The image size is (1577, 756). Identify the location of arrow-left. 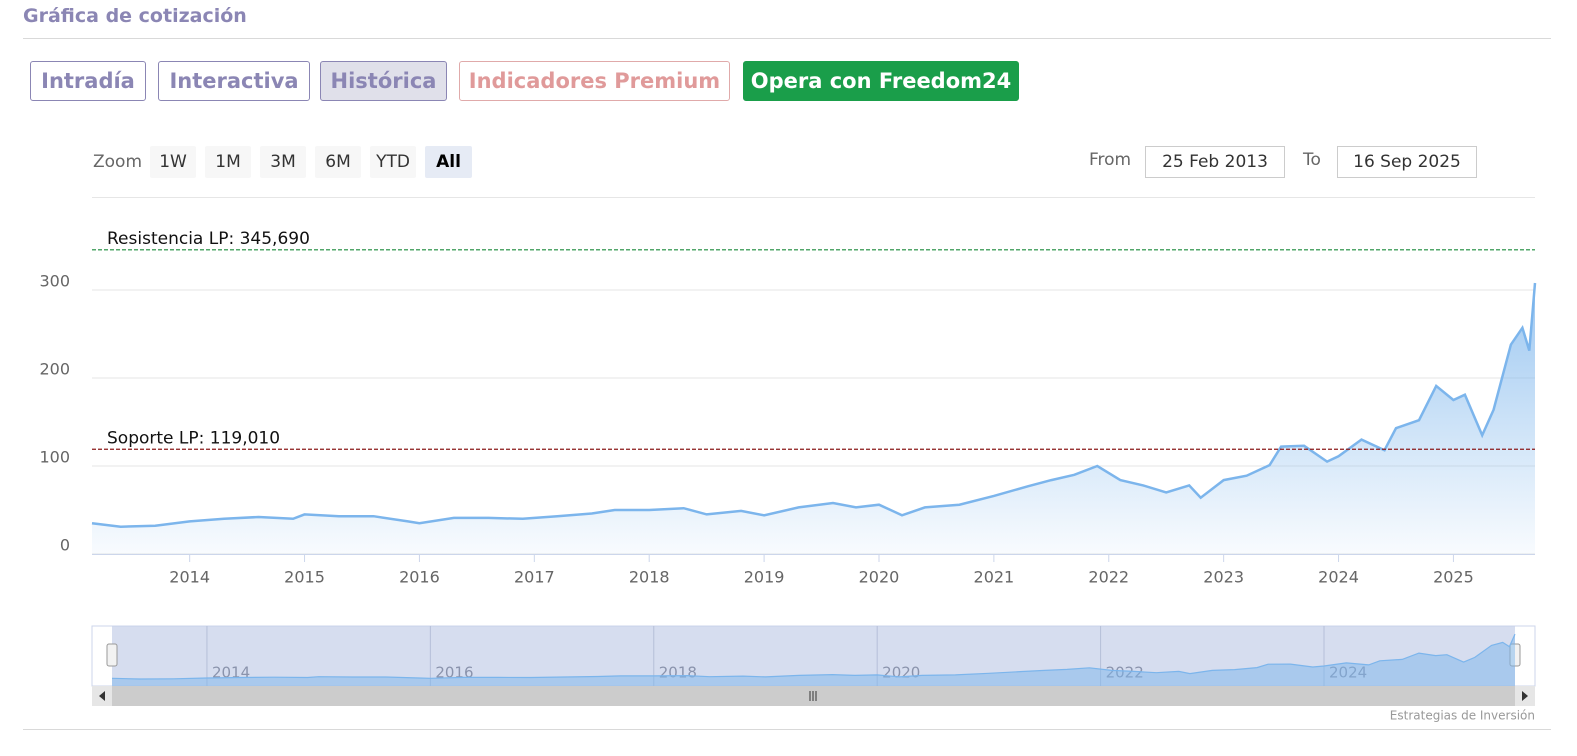
(102, 696).